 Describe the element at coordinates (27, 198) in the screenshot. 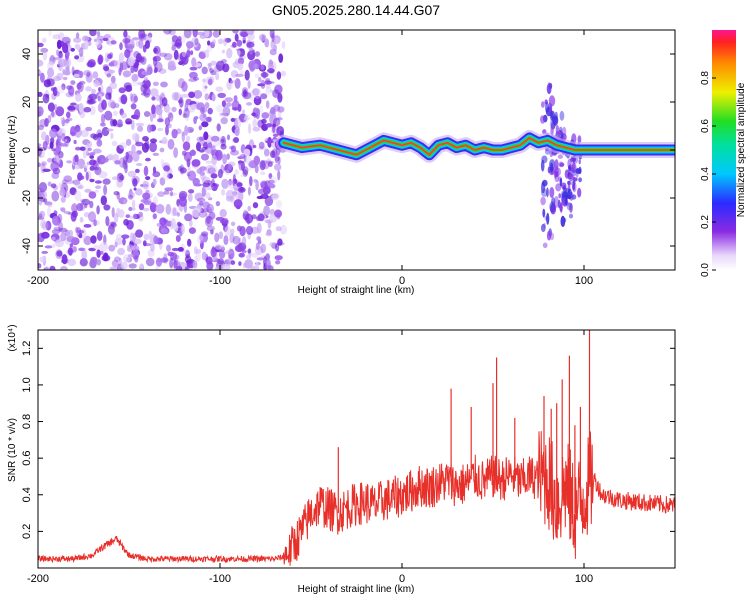

I see `spectrogram-ytick-label: -20` at that location.